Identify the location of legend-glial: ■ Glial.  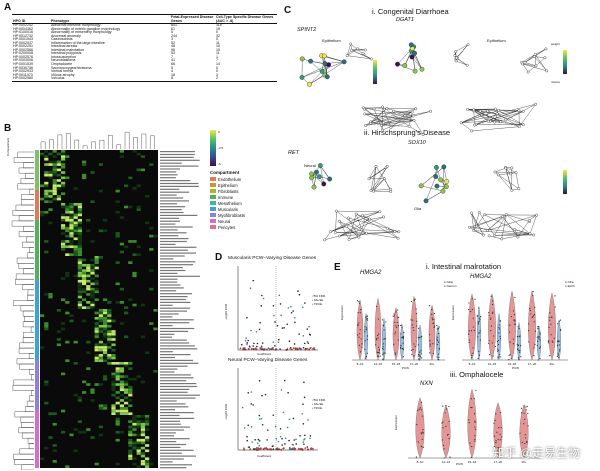
(448, 282).